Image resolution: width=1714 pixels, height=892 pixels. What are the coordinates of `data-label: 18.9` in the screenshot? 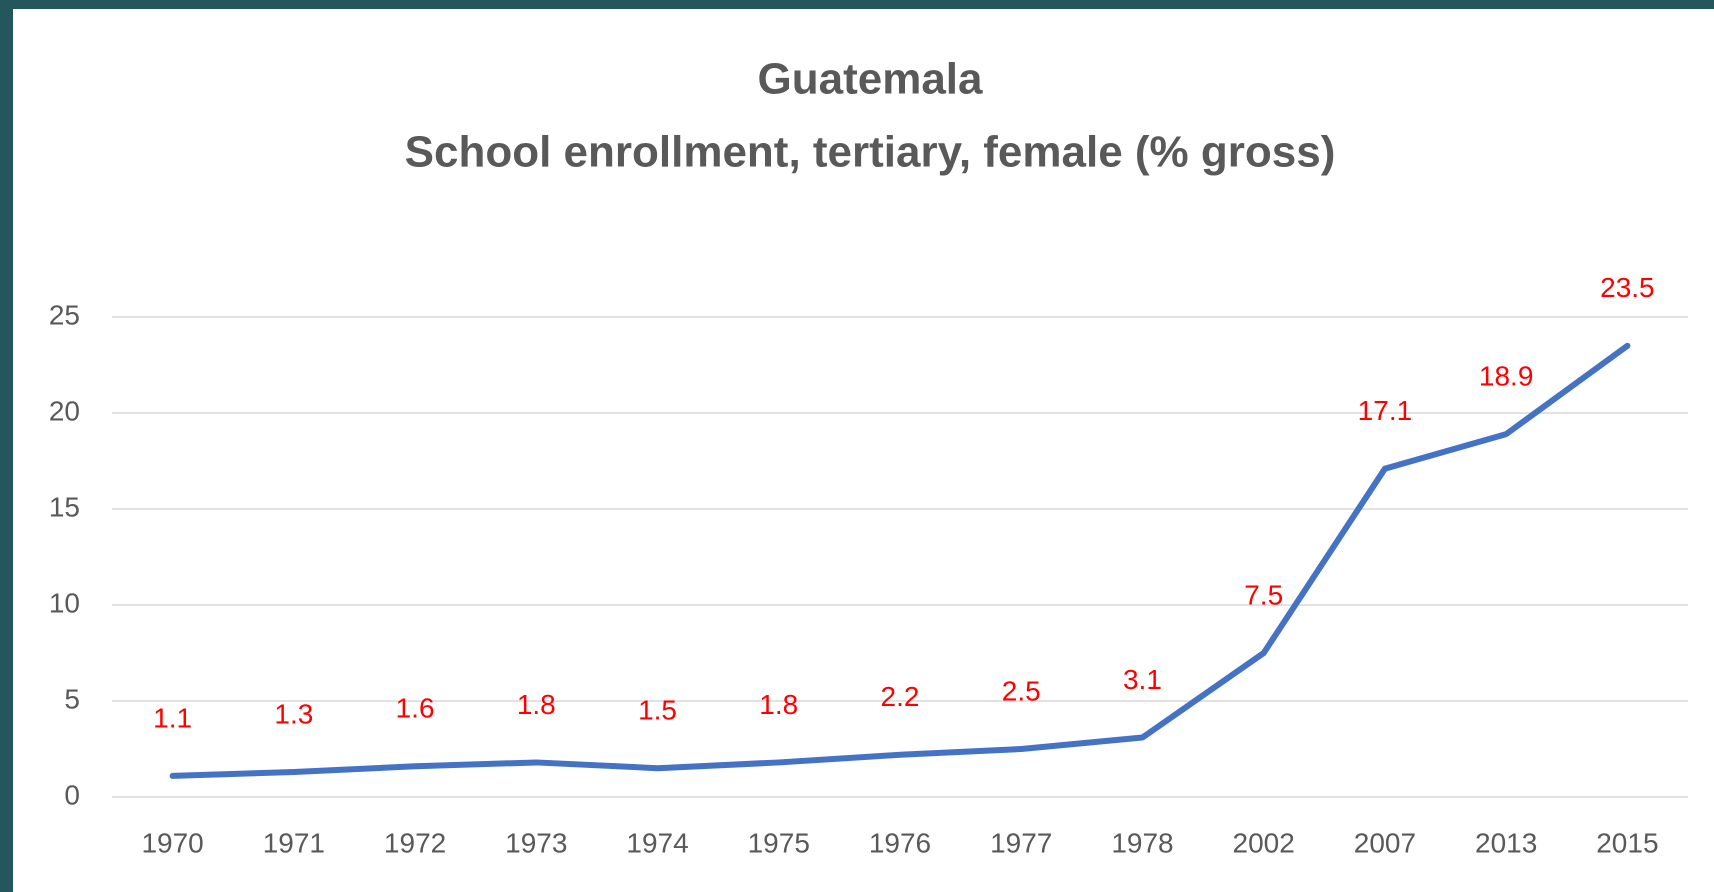 It's located at (1506, 376).